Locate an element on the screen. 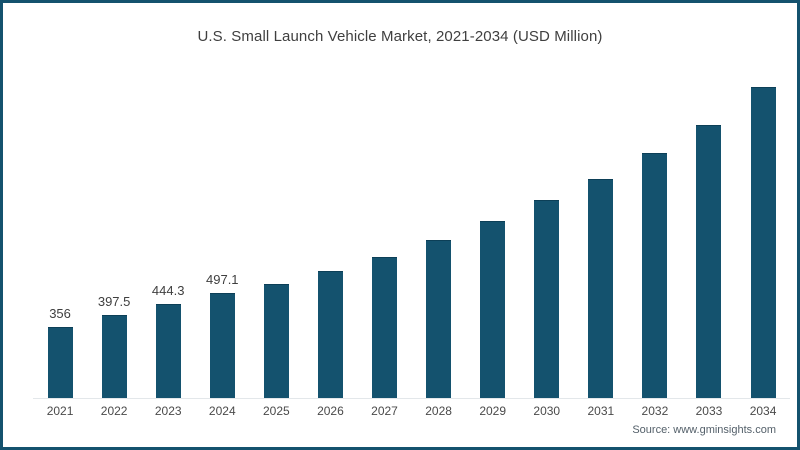 This screenshot has height=450, width=800. bar-value-label: 397.5 is located at coordinates (114, 301).